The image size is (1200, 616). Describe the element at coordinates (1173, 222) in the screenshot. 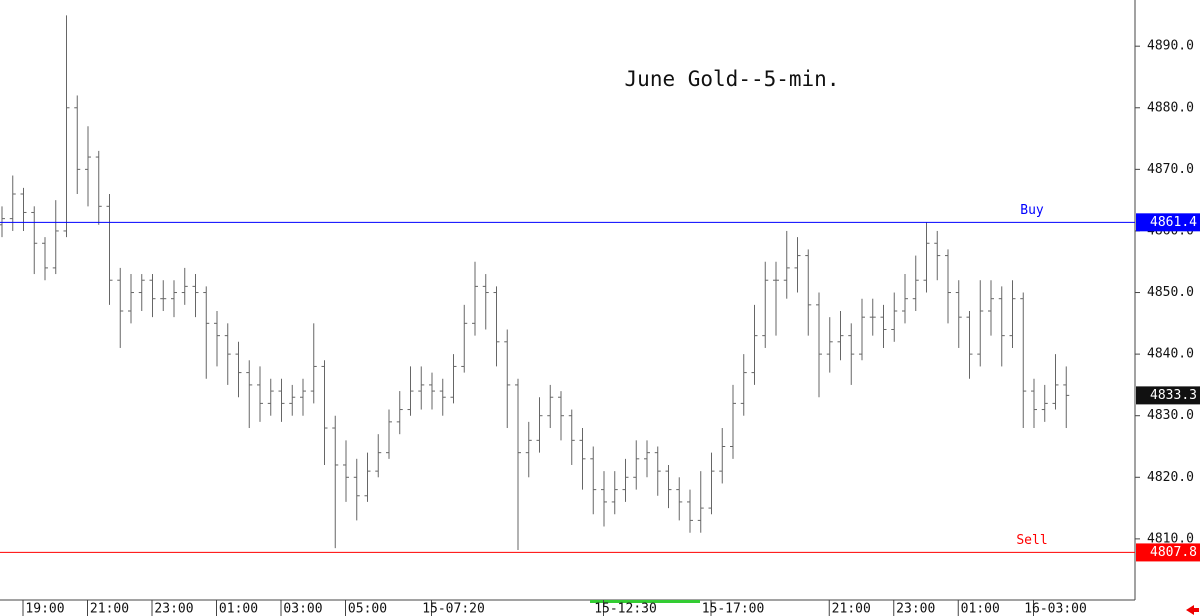

I see `level-value: 4861.4` at that location.